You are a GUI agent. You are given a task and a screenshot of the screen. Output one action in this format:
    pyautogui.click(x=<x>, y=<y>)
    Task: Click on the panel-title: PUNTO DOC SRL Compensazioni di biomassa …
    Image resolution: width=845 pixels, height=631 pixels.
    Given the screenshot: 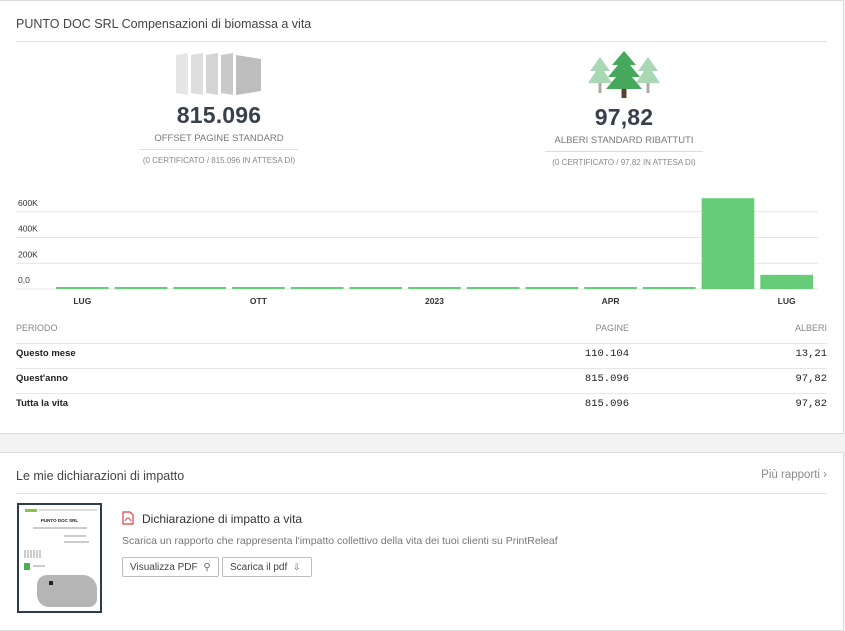 What is the action you would take?
    pyautogui.click(x=164, y=24)
    